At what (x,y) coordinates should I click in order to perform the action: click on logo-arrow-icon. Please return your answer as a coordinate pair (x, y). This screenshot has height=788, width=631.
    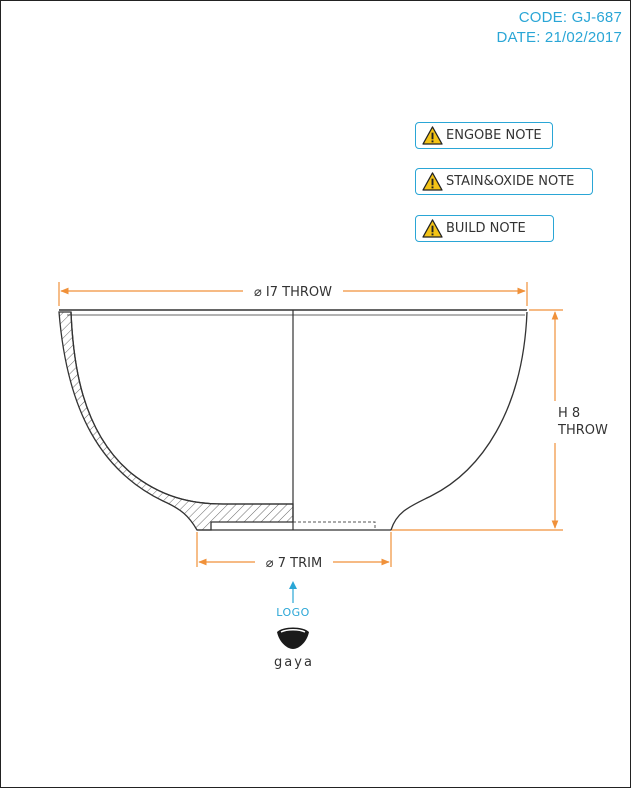
    Looking at the image, I should click on (293, 585).